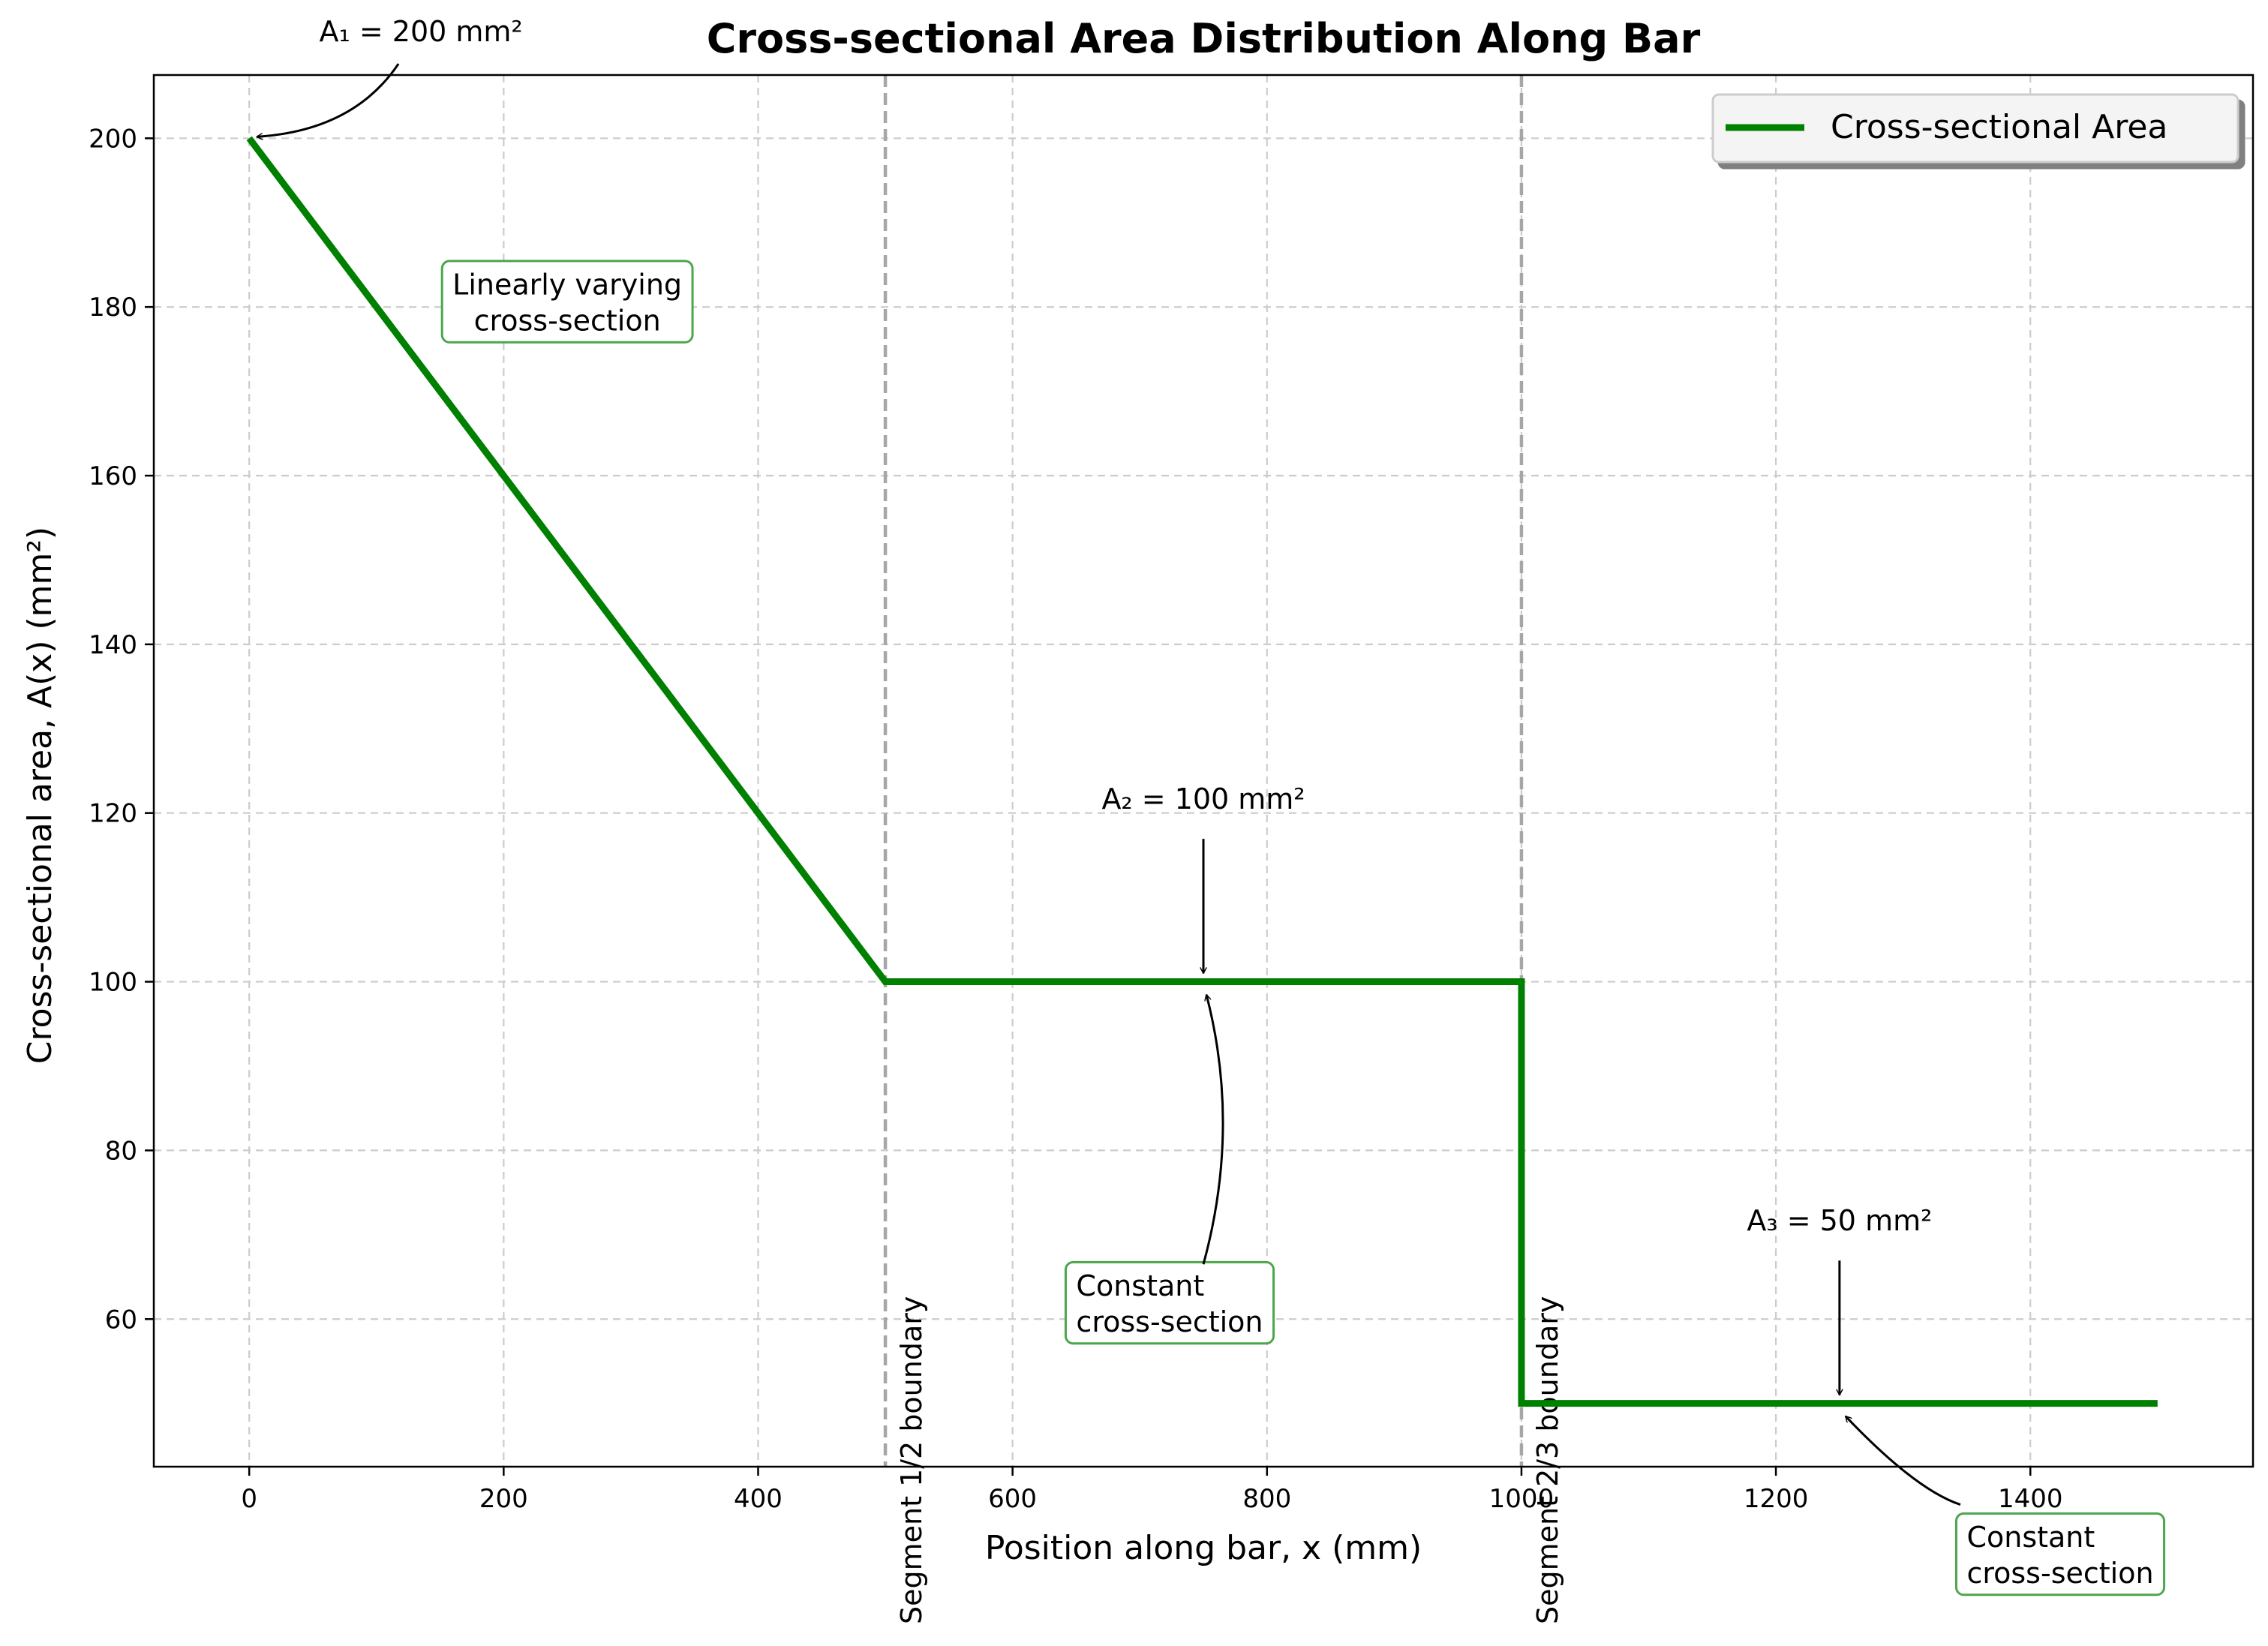 This screenshot has width=2268, height=1646. I want to click on x-tick-label: 600, so click(1012, 1499).